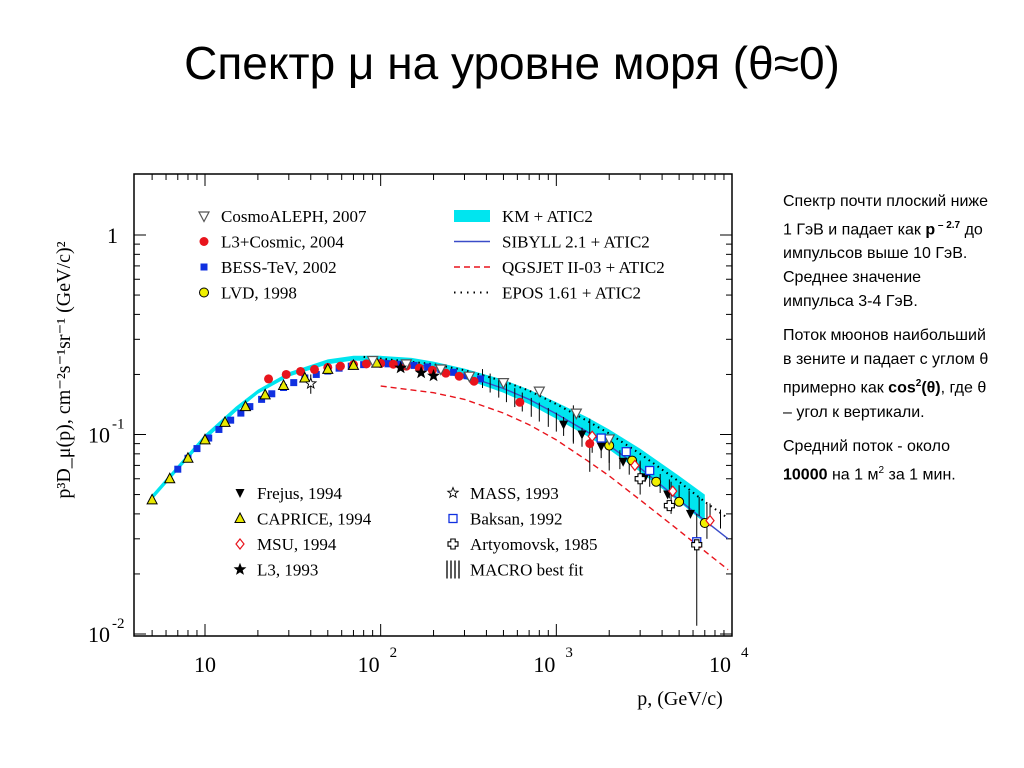 Image resolution: width=1024 pixels, height=768 pixels. Describe the element at coordinates (314, 519) in the screenshot. I see `legend-bottom-left-label: CAPRICE, 1994` at that location.